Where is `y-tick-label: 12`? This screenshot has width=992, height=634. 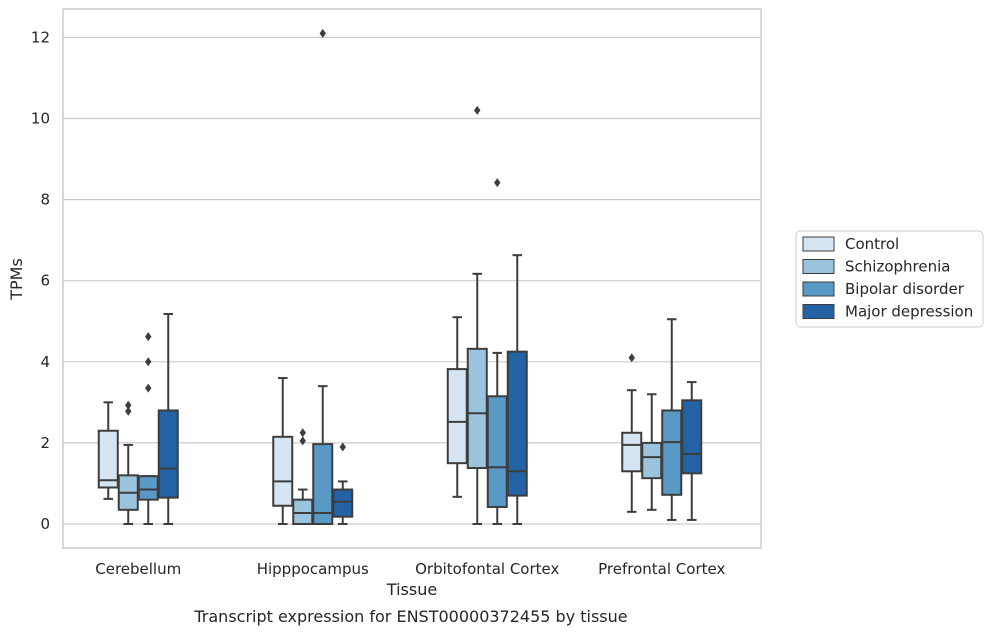
y-tick-label: 12 is located at coordinates (40, 37).